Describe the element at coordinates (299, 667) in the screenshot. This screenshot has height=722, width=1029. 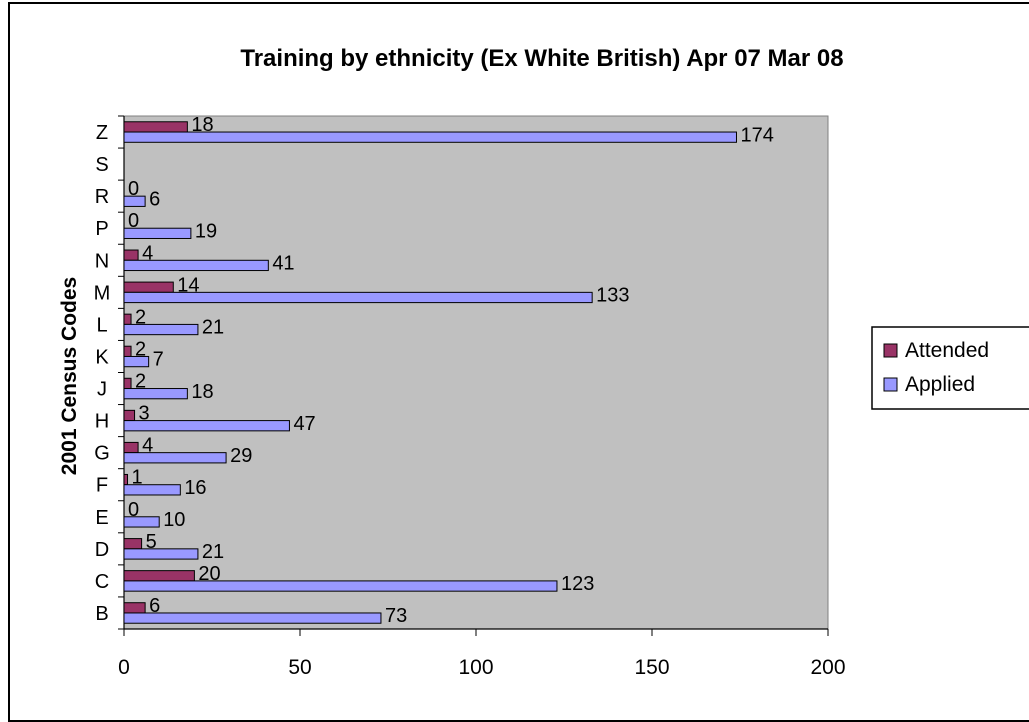
I see `x-tick-label: 50` at that location.